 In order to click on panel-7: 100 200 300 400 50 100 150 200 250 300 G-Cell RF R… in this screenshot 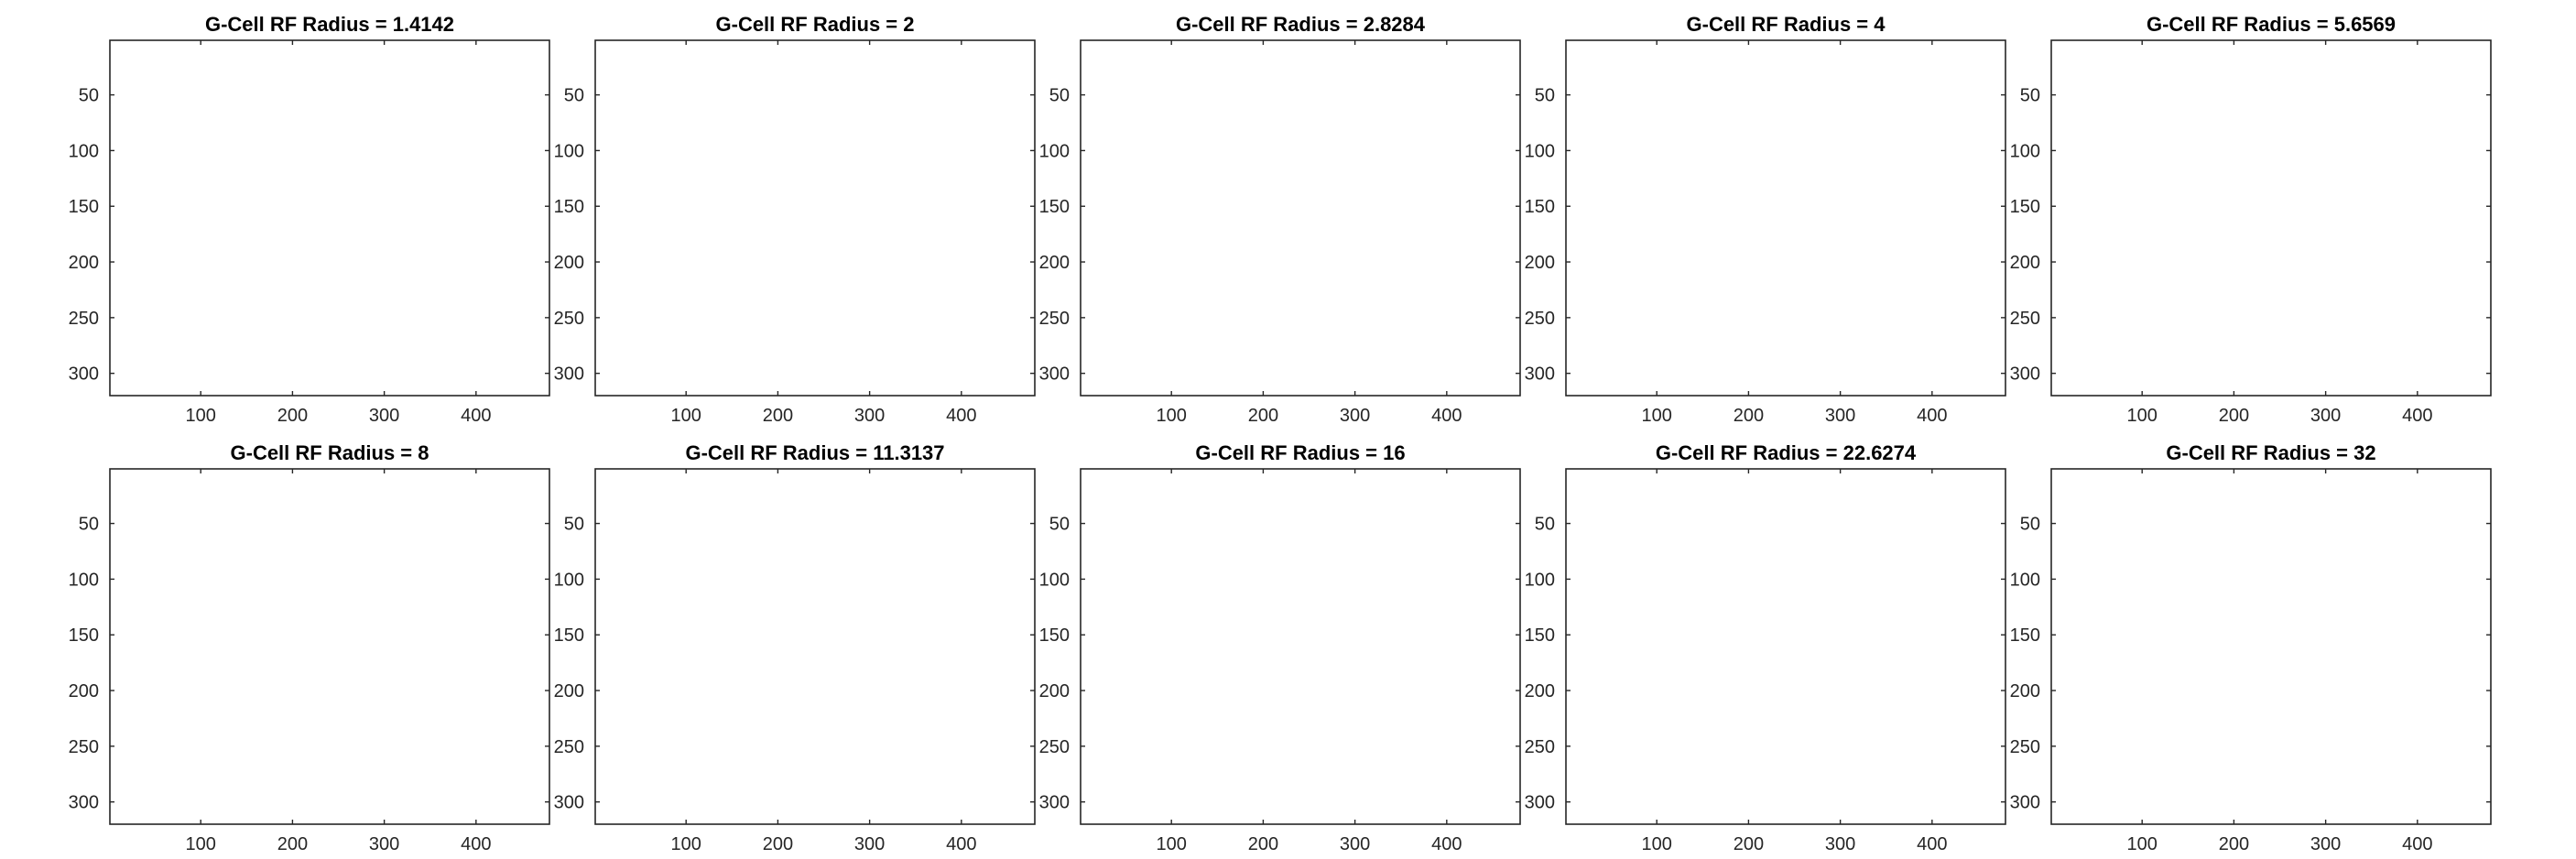, I will do `click(795, 648)`.